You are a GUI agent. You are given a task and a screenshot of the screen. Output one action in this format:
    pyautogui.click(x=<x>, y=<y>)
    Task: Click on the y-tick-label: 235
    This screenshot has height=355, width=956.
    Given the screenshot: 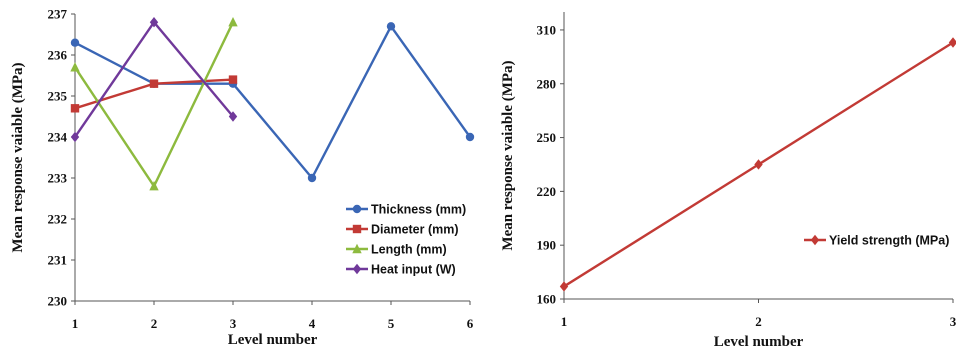 What is the action you would take?
    pyautogui.click(x=58, y=96)
    